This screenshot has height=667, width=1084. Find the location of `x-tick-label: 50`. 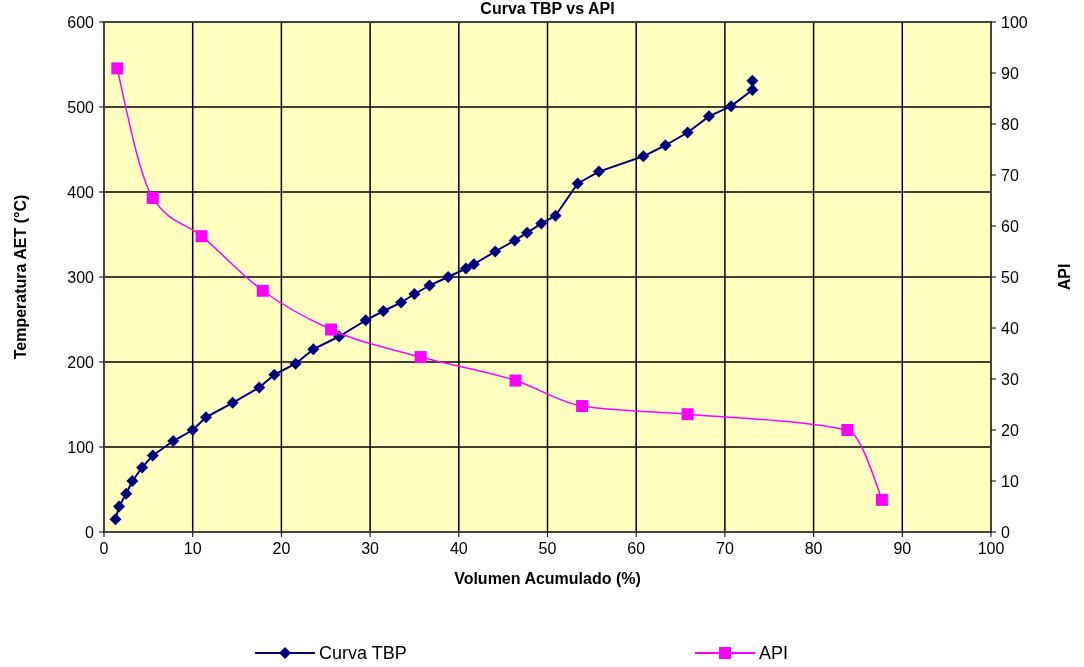

x-tick-label: 50 is located at coordinates (547, 548).